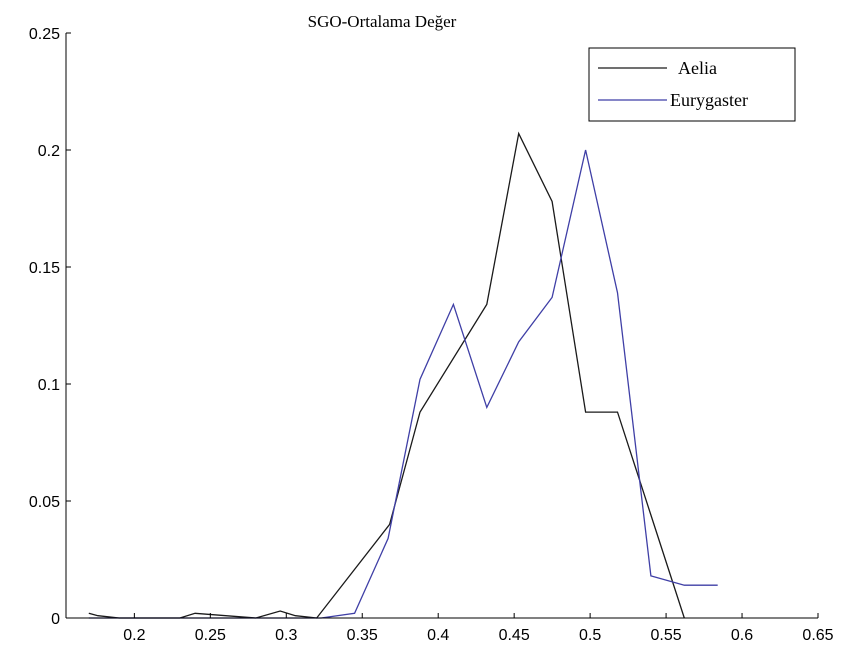 The width and height of the screenshot is (841, 651). What do you see at coordinates (590, 635) in the screenshot?
I see `x-tick-label: 0.5` at bounding box center [590, 635].